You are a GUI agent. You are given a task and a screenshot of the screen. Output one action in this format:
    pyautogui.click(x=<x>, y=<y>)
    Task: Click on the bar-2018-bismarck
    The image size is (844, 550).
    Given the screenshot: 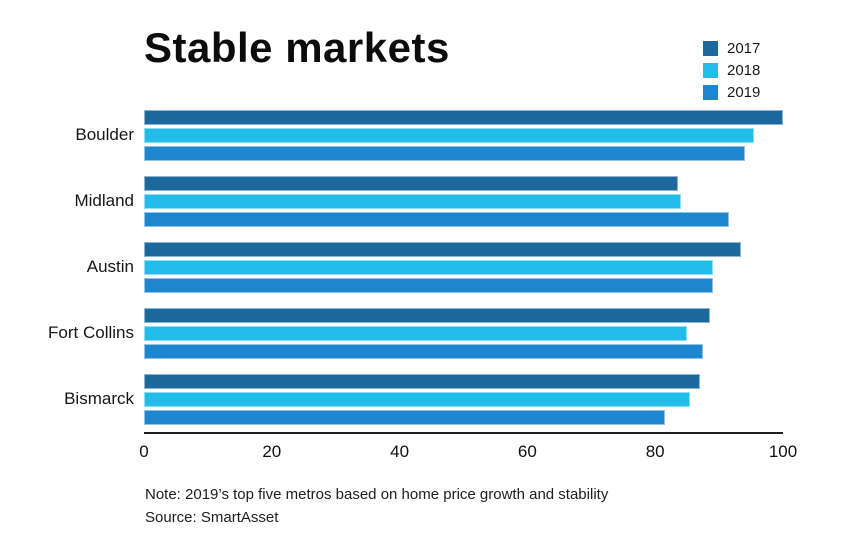 What is the action you would take?
    pyautogui.click(x=417, y=399)
    